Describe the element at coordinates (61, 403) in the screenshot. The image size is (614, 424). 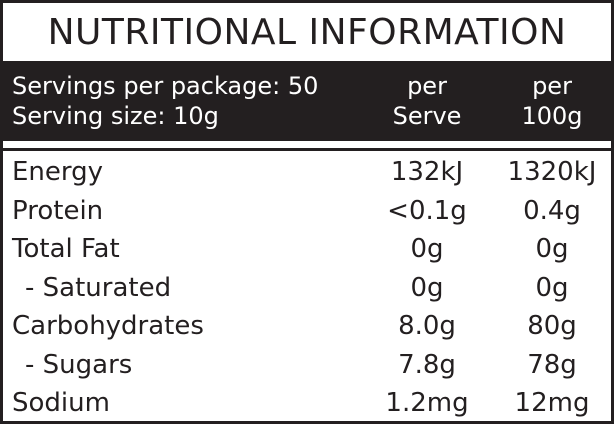
I see `nutrient-name: Sodium` at that location.